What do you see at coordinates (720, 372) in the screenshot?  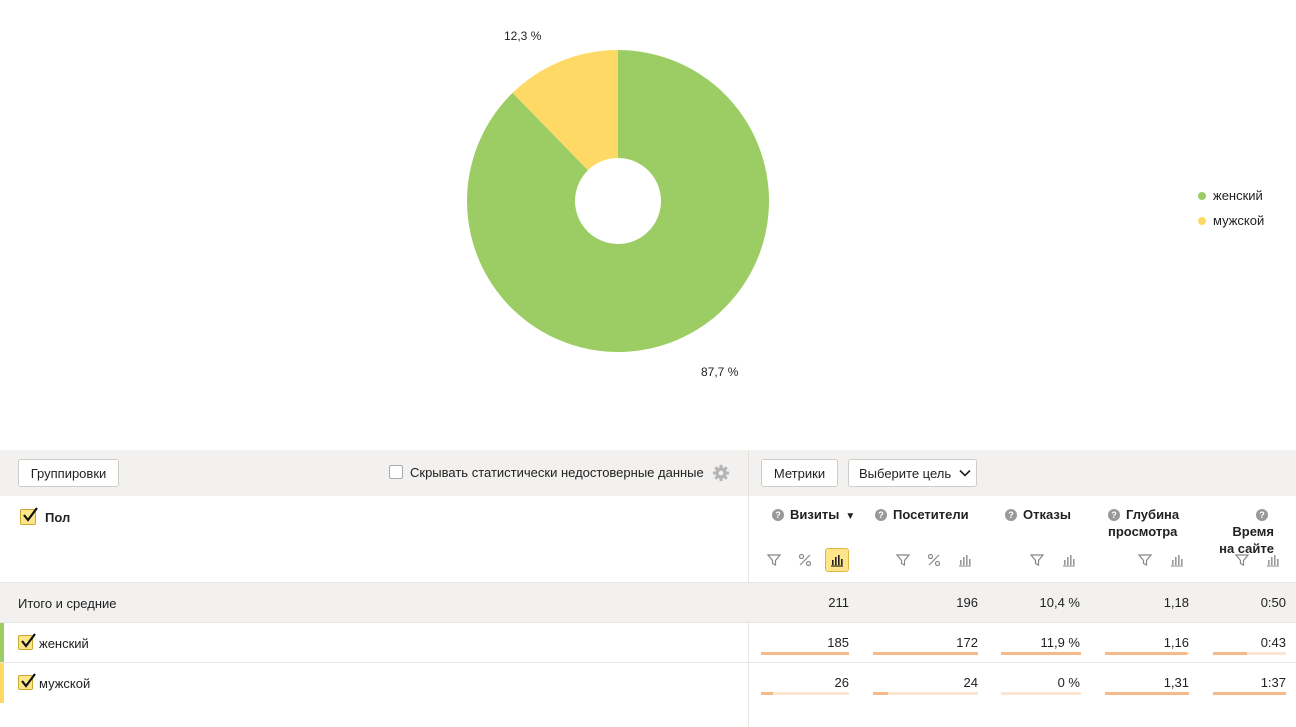 I see `pie-label-female: 87,7 %` at bounding box center [720, 372].